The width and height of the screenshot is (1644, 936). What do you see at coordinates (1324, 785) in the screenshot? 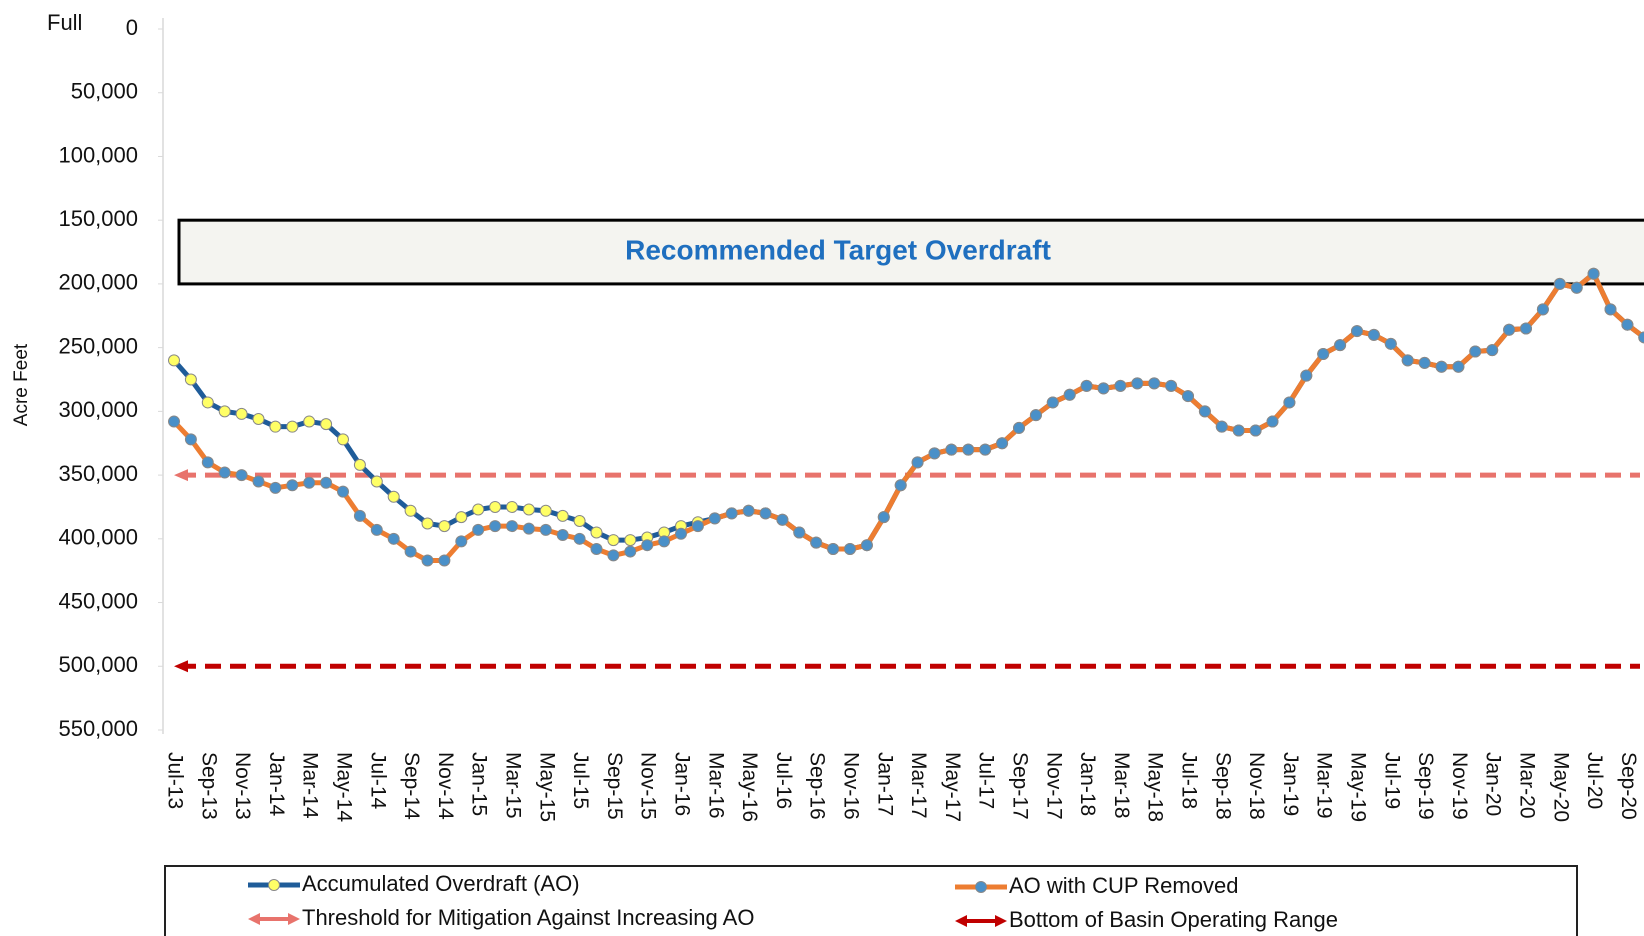
I see `x-tick-label: Mar-19` at bounding box center [1324, 785].